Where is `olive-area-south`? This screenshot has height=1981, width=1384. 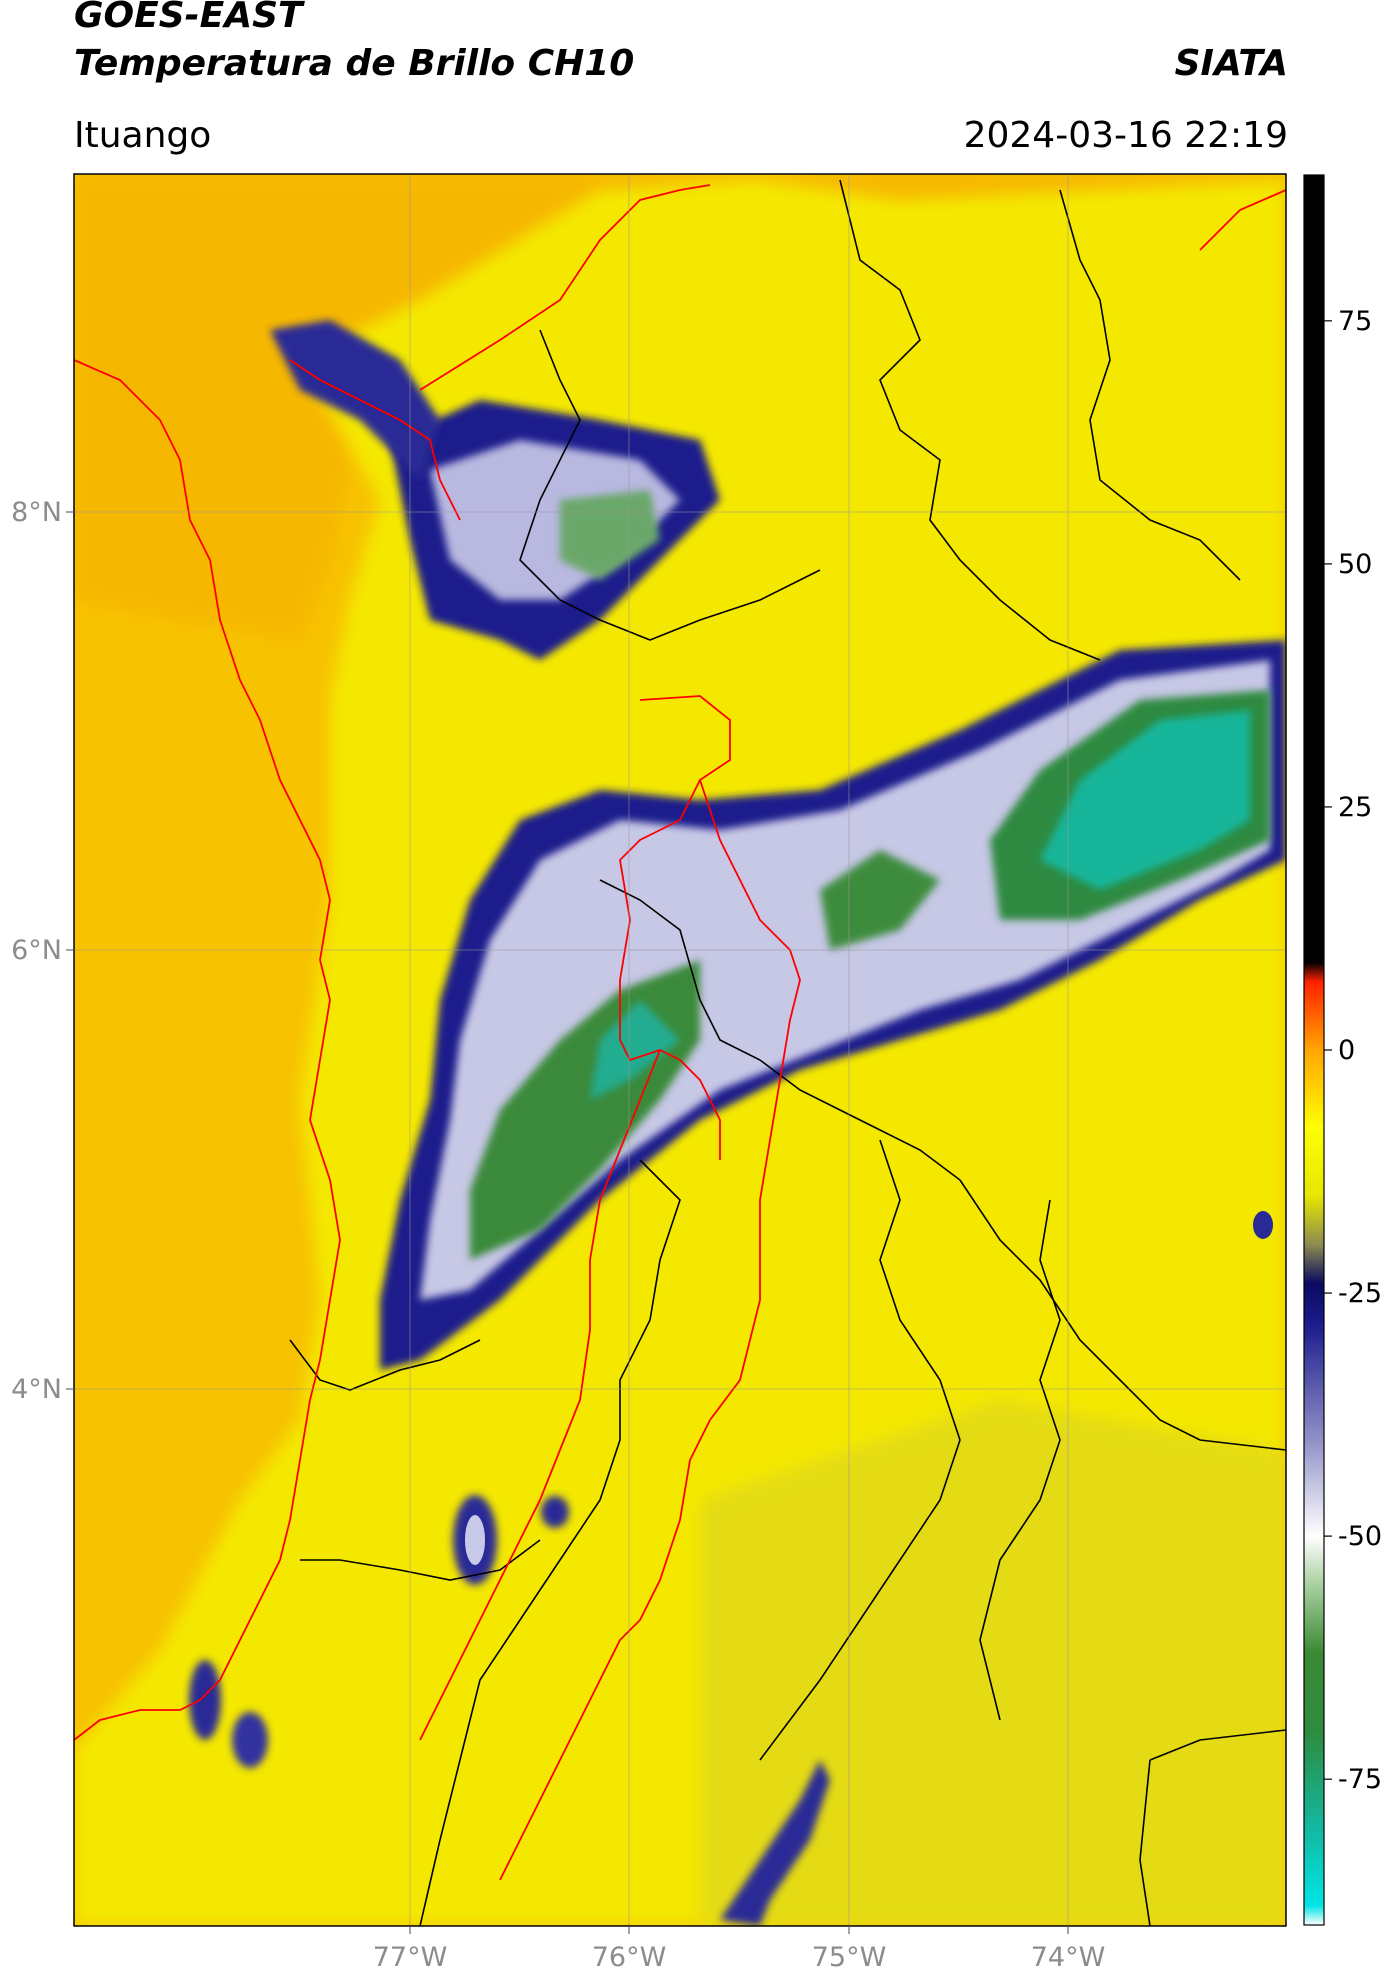 olive-area-south is located at coordinates (993, 1663).